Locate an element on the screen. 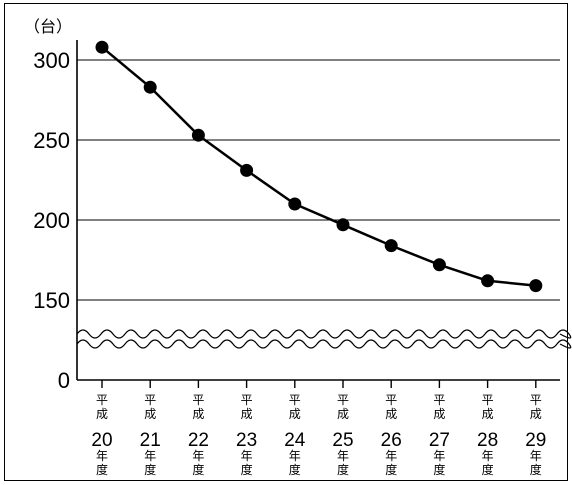 Image resolution: width=572 pixels, height=485 pixels. axis-break is located at coordinates (324, 339).